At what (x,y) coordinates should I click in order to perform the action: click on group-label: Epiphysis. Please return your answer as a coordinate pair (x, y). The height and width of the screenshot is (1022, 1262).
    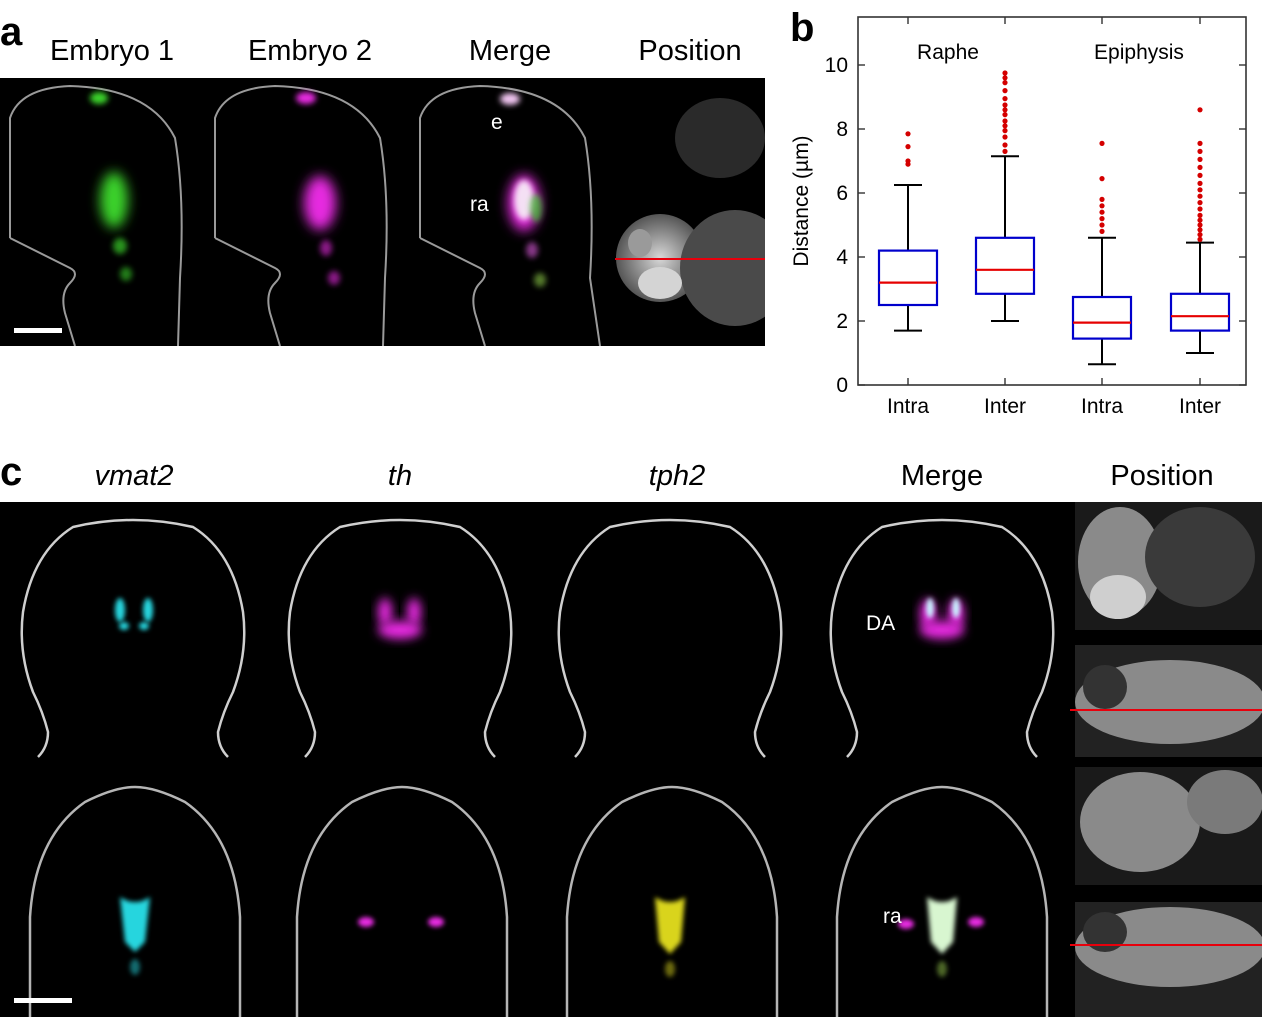
    Looking at the image, I should click on (1139, 52).